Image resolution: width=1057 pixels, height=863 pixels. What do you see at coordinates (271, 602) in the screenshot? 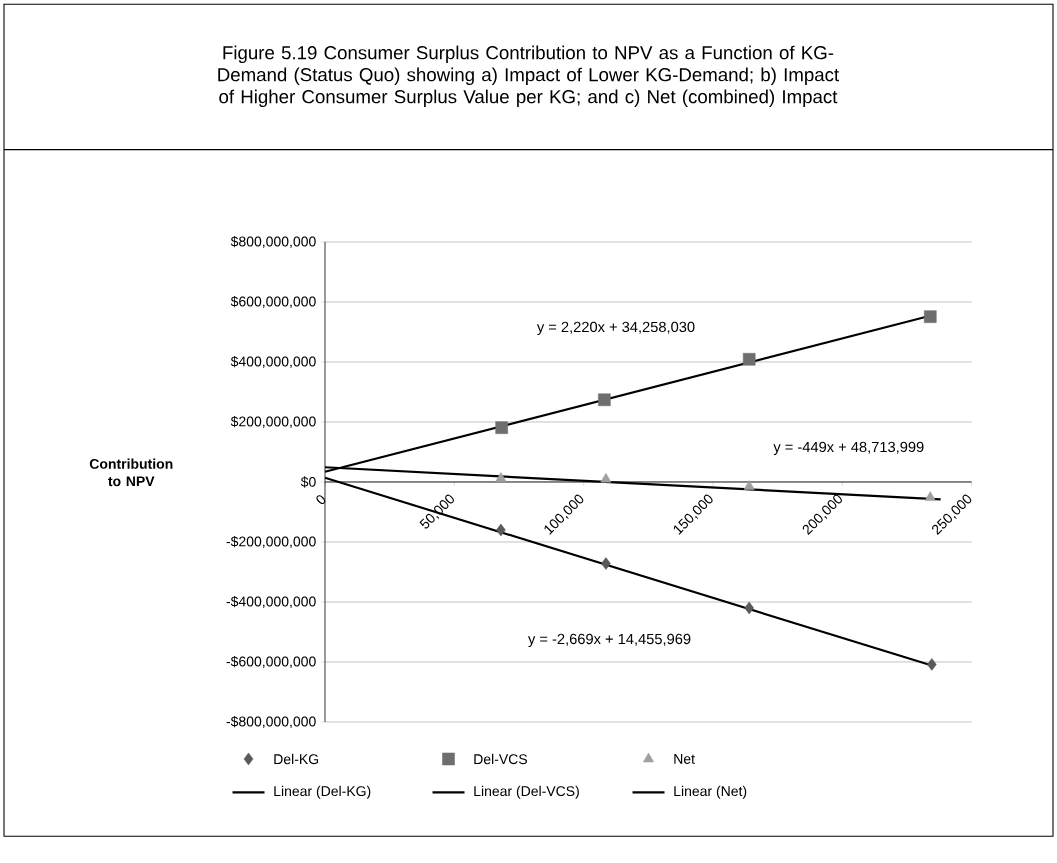
I see `y-tick-label: -$400,000,000` at bounding box center [271, 602].